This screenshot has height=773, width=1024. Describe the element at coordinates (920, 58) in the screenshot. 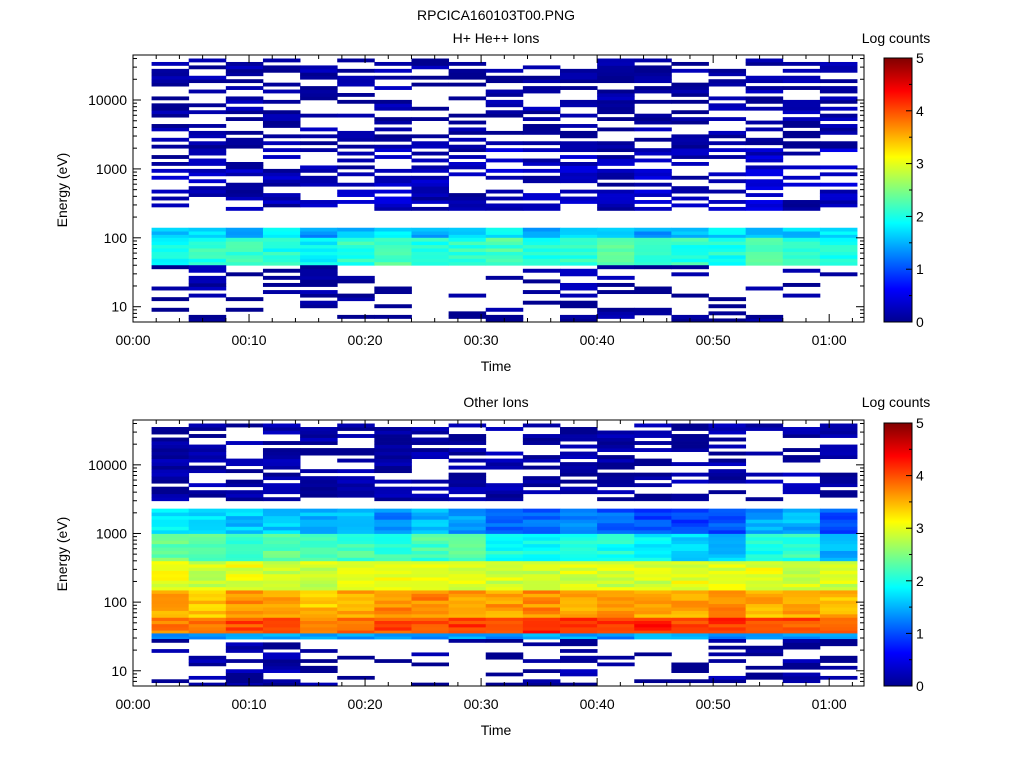

I see `colorbar-tick-label: 5` at that location.